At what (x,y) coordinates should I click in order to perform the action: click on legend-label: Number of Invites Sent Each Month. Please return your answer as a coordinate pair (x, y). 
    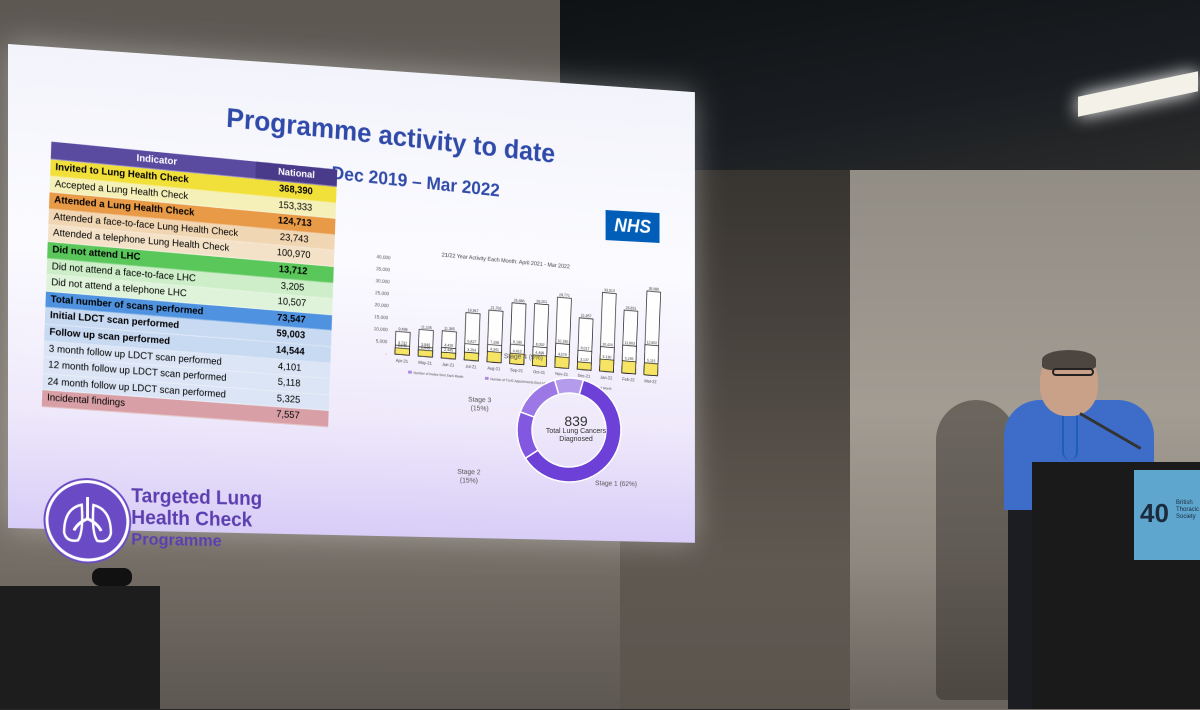
    Looking at the image, I should click on (439, 375).